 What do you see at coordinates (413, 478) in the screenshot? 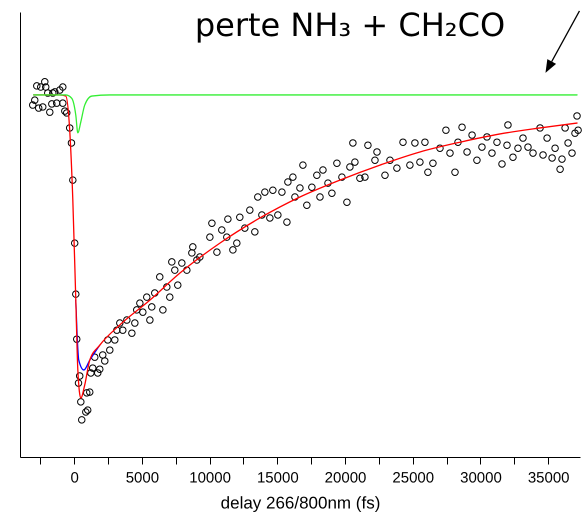
I see `x-tick-label: 25000` at bounding box center [413, 478].